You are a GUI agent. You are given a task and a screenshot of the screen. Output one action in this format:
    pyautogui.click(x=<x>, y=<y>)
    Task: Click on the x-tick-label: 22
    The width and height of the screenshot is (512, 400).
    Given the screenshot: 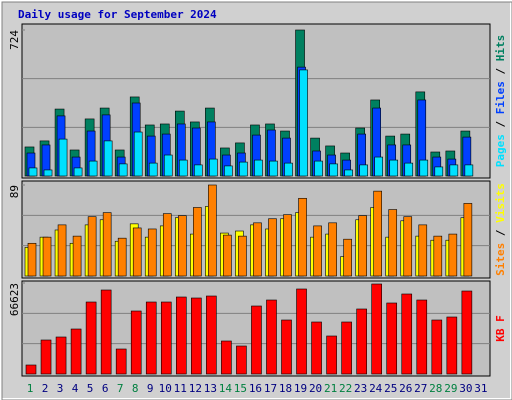 What is the action you would take?
    pyautogui.click(x=345, y=388)
    